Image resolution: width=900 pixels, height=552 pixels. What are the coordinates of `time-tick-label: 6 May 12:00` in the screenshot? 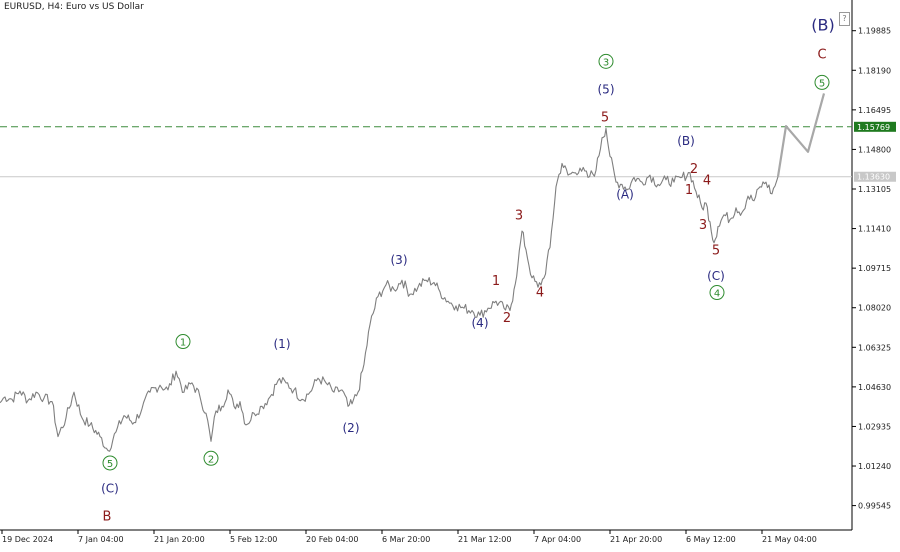 It's located at (711, 539).